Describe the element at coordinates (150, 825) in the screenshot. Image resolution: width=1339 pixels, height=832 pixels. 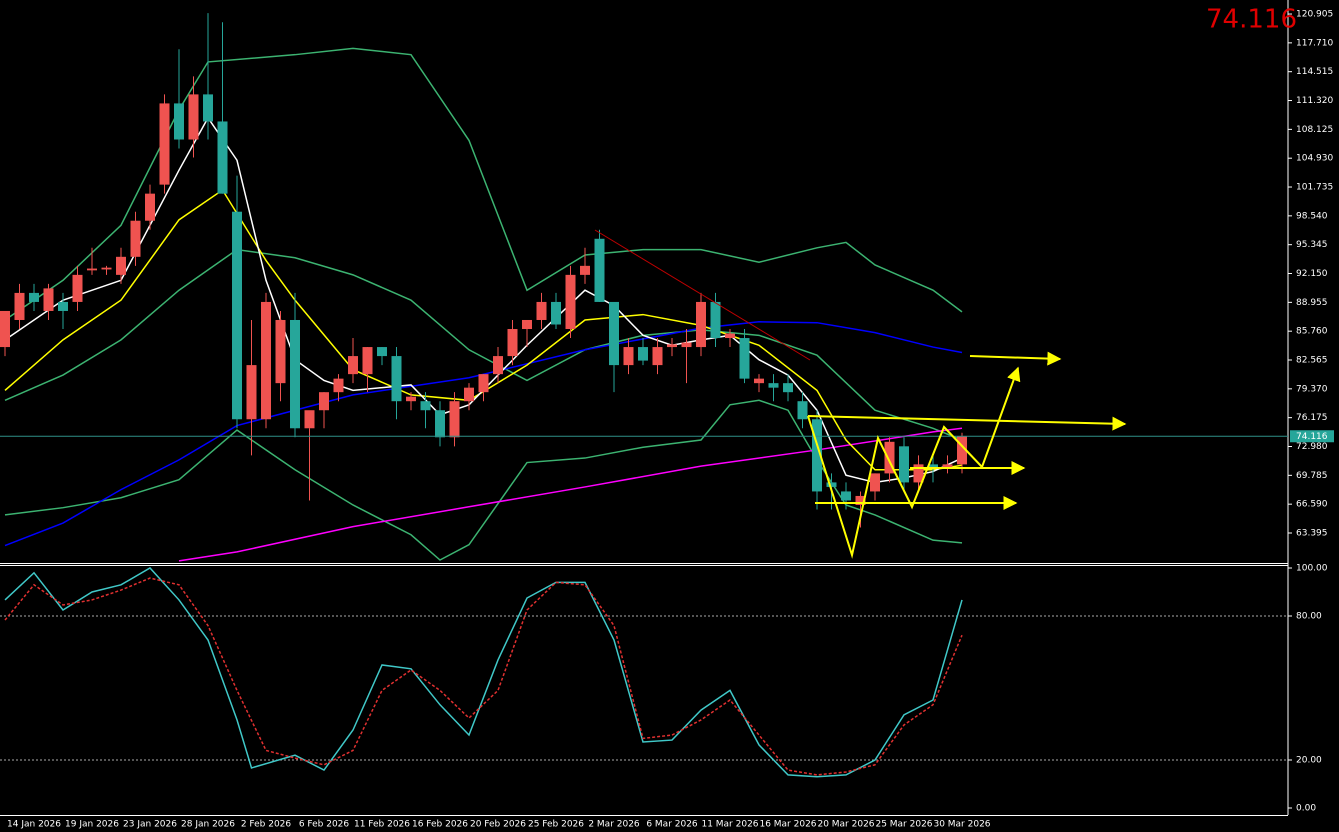
I see `x-tick-label: 23 Jan 2026` at that location.